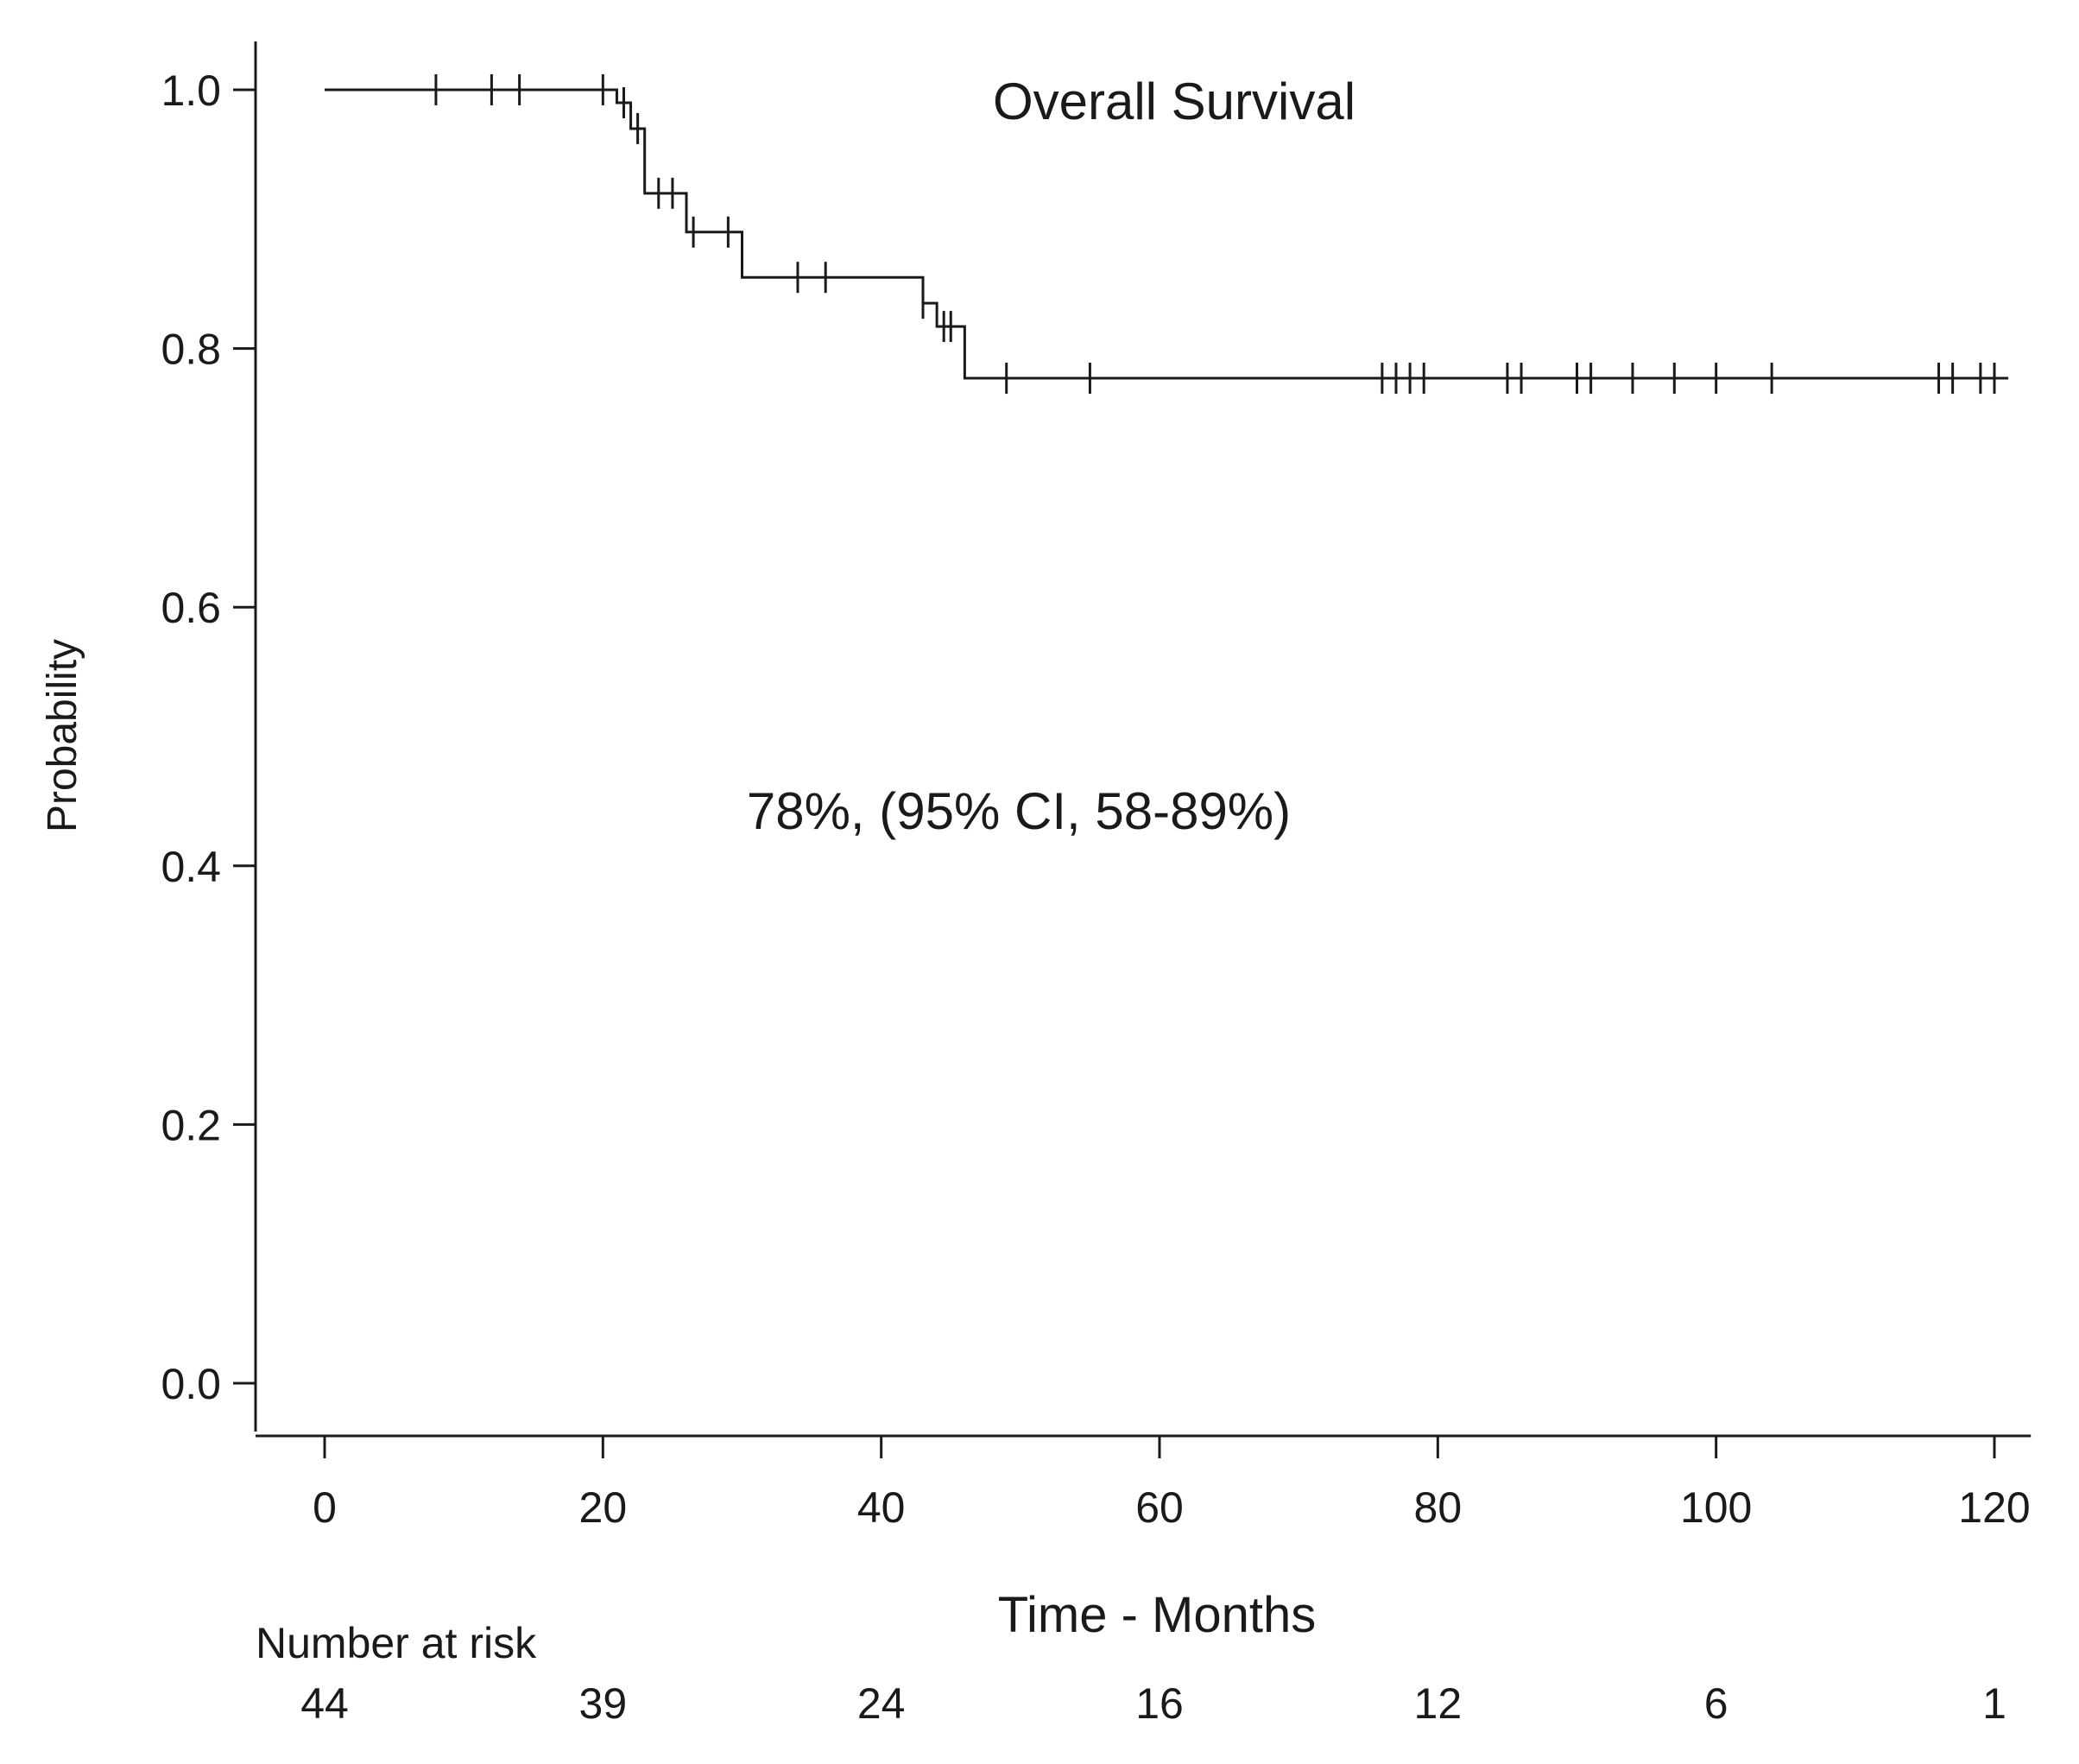 The height and width of the screenshot is (1764, 2079). What do you see at coordinates (191, 1125) in the screenshot?
I see `y-tick-label: 0.2` at bounding box center [191, 1125].